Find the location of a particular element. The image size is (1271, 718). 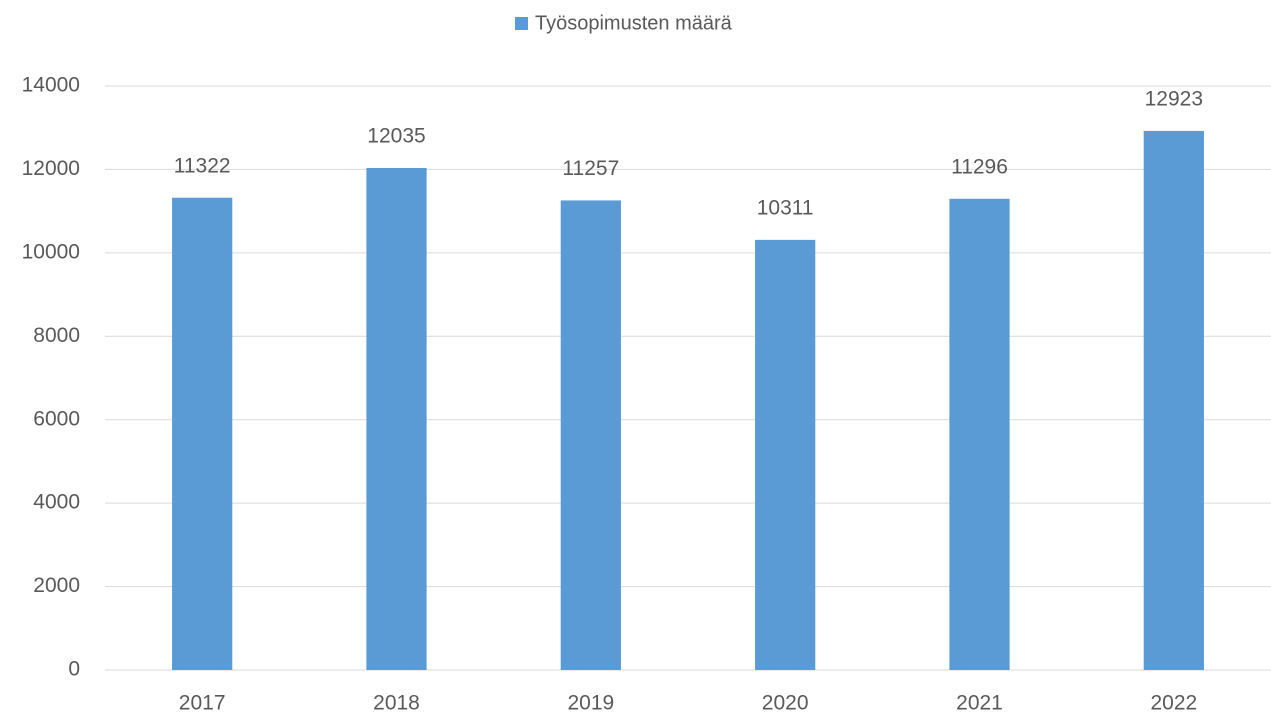

x-tick-label: 2017 is located at coordinates (202, 703).